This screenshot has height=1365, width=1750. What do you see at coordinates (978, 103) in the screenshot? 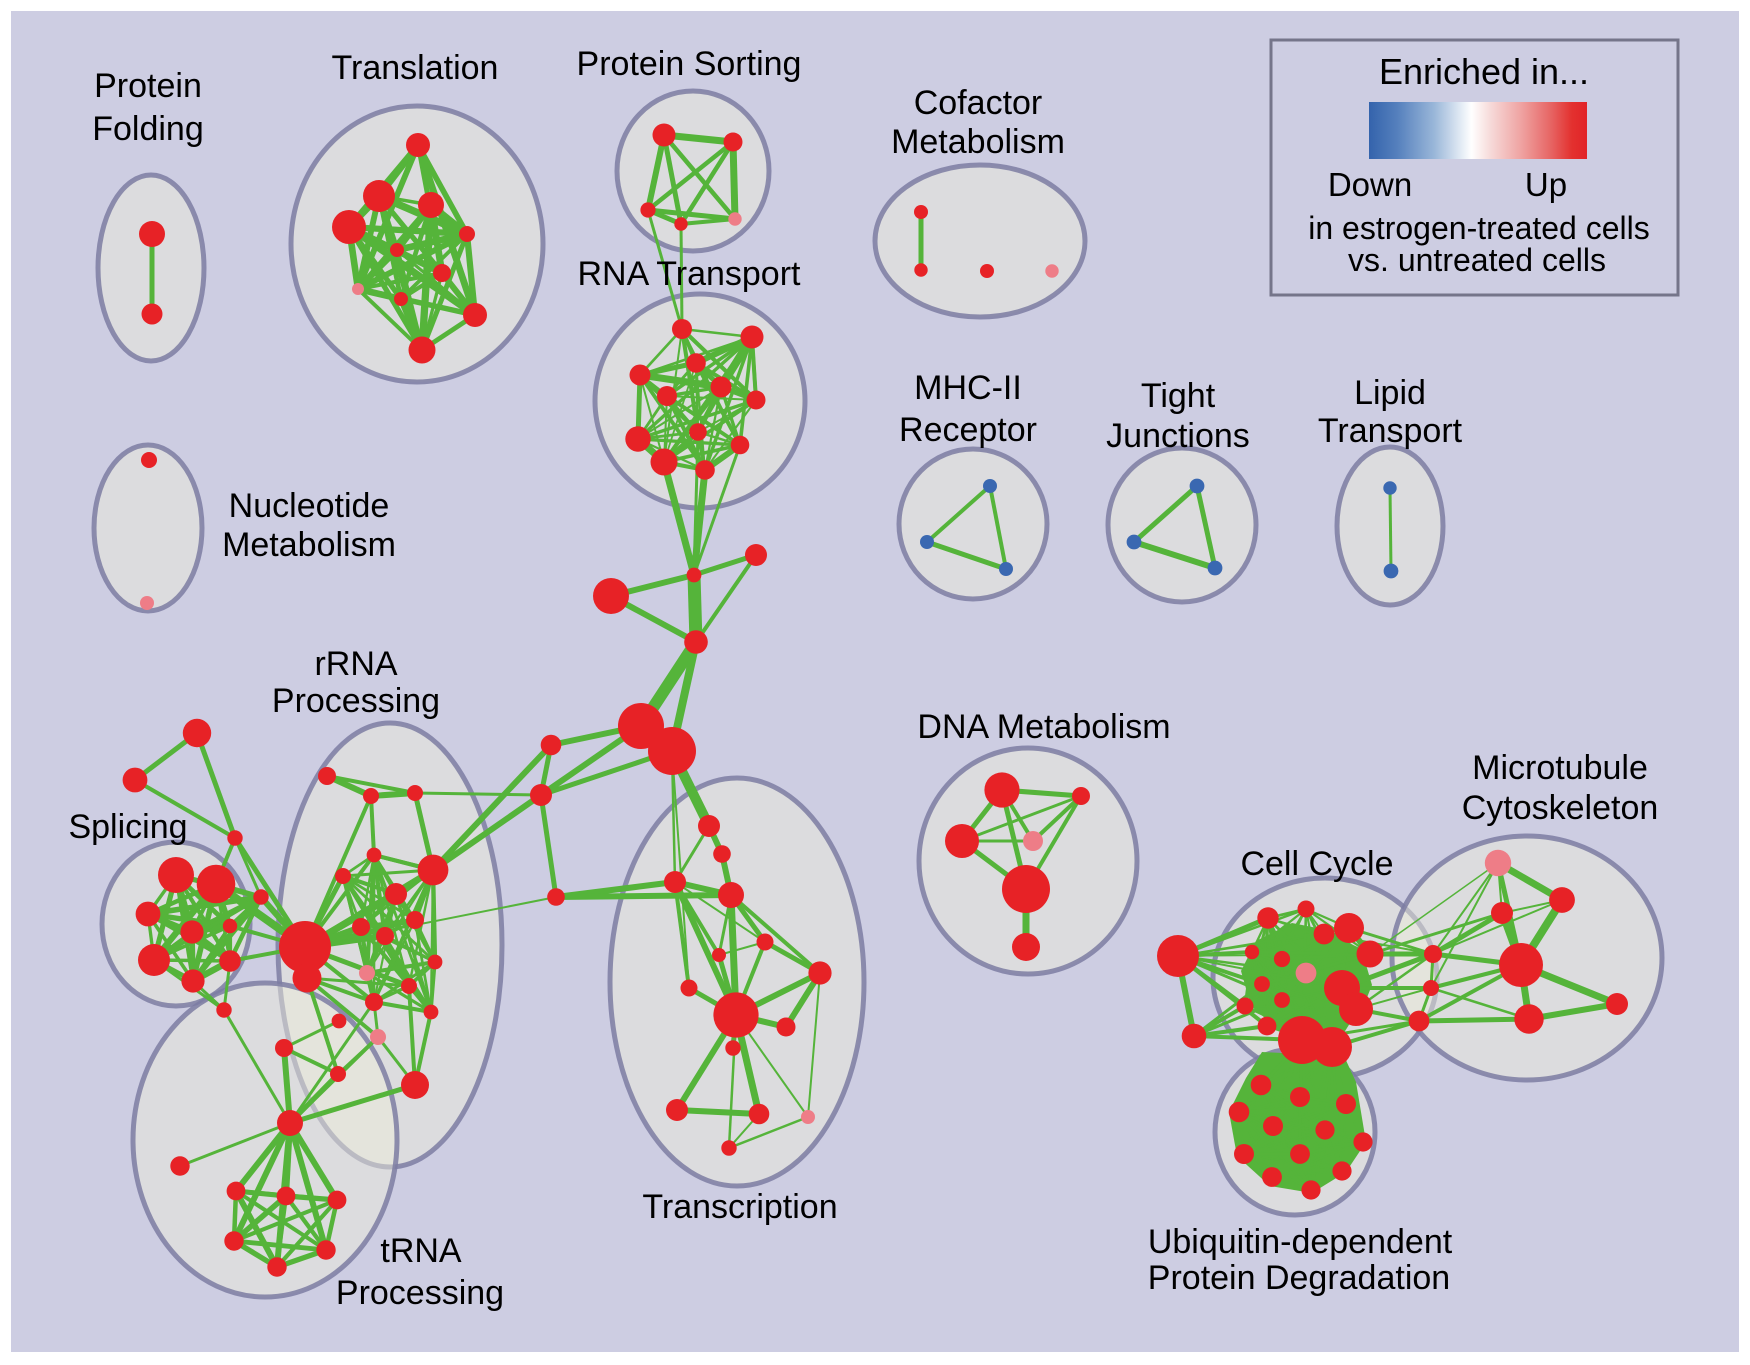
I see `svg-text: Cofactor` at bounding box center [978, 103].